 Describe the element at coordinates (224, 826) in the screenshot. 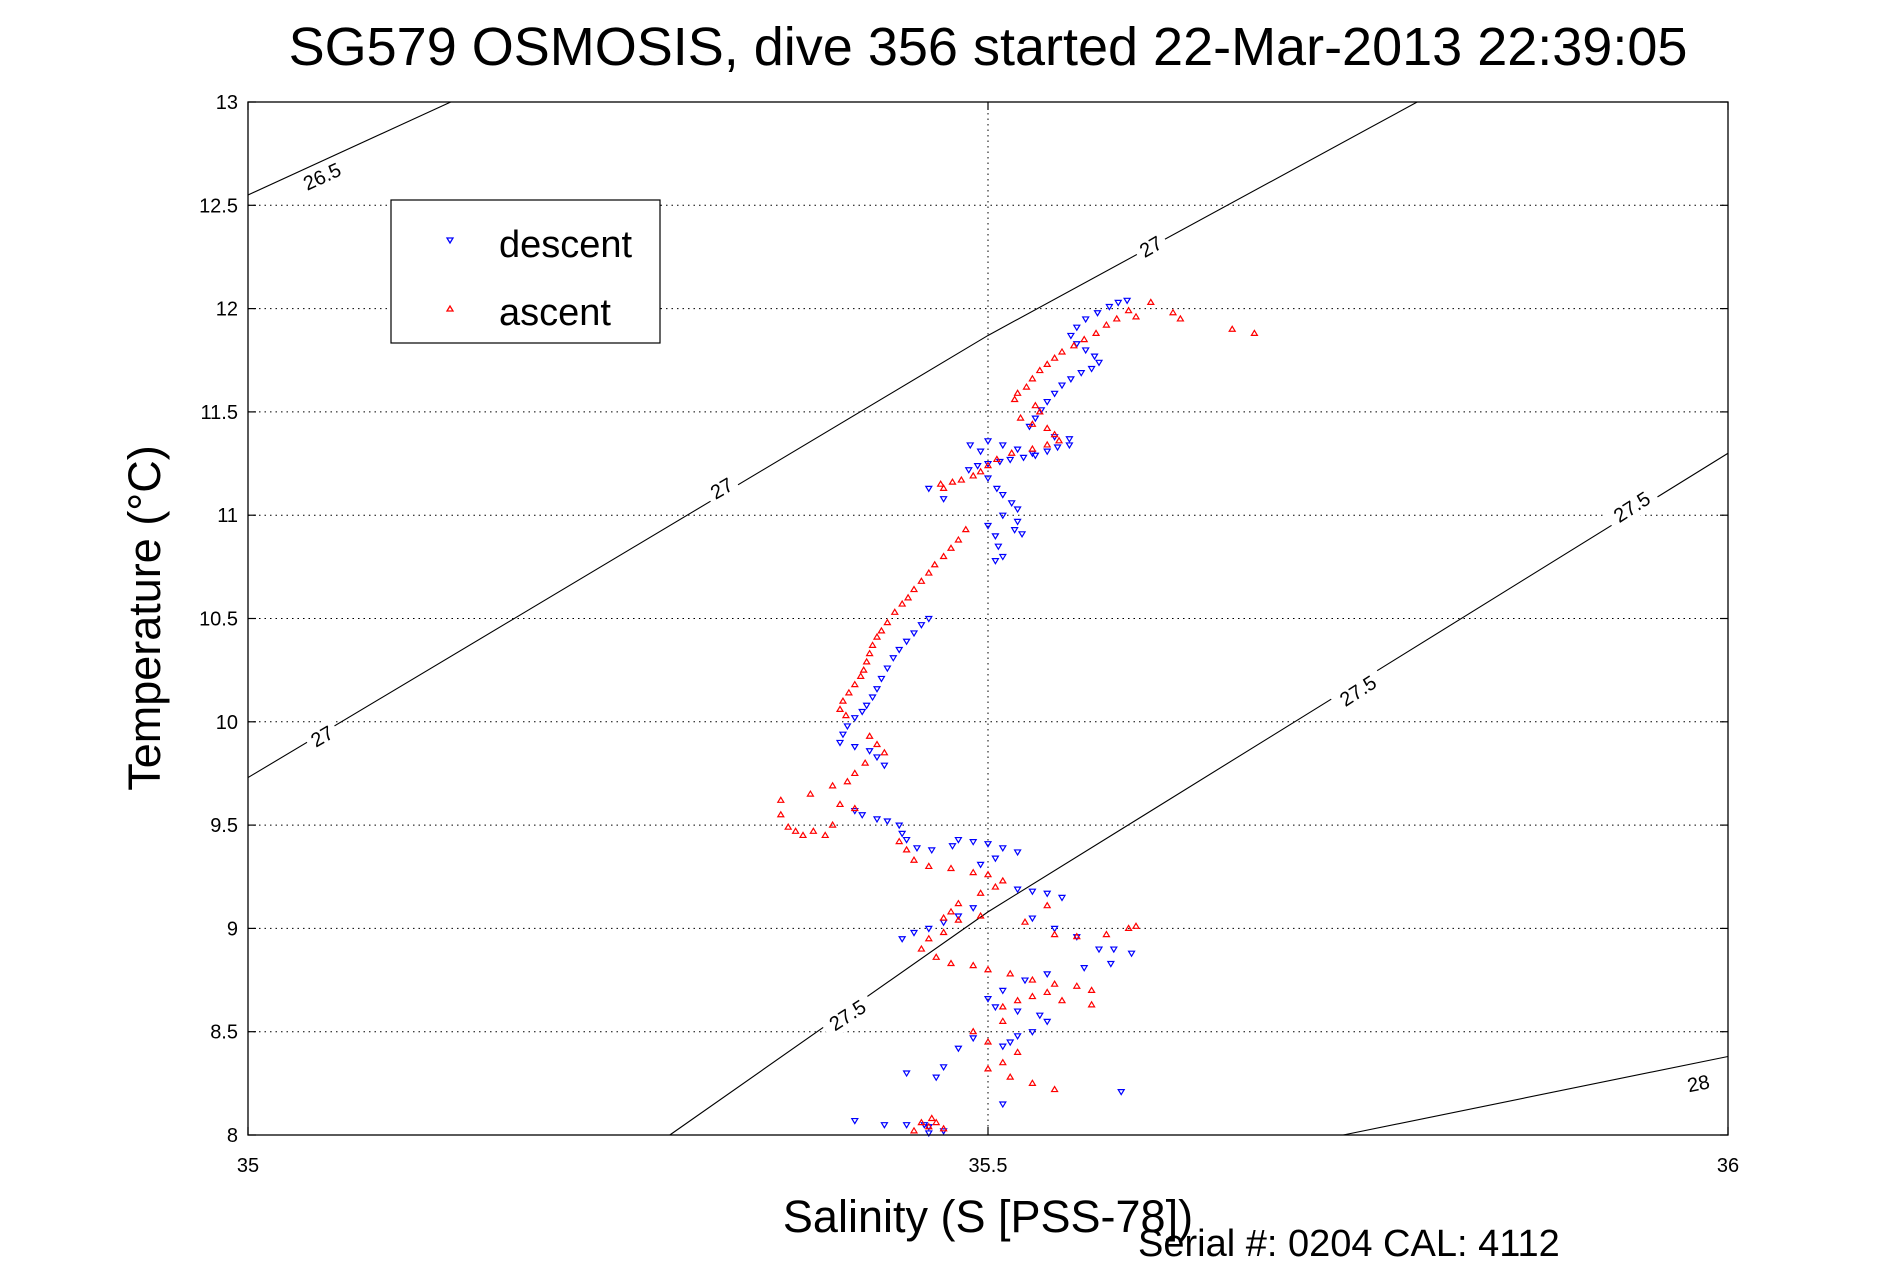

I see `y-tick-label: 9.5` at that location.